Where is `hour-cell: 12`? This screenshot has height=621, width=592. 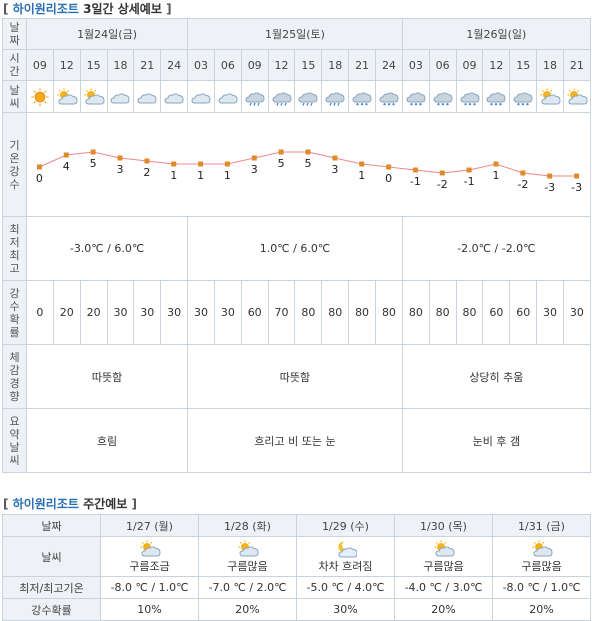 hour-cell: 12 is located at coordinates (496, 65).